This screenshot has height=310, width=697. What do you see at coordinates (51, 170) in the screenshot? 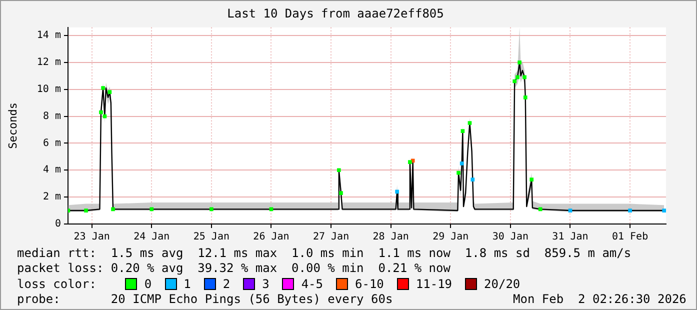
I see `y-tick-label: 4 m` at bounding box center [51, 170].